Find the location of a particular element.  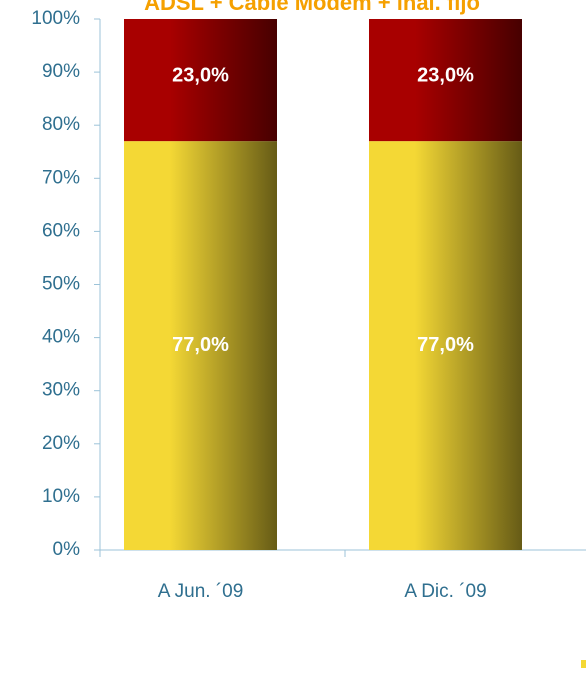

x-tick-label: A Jun. ´09 is located at coordinates (201, 591).